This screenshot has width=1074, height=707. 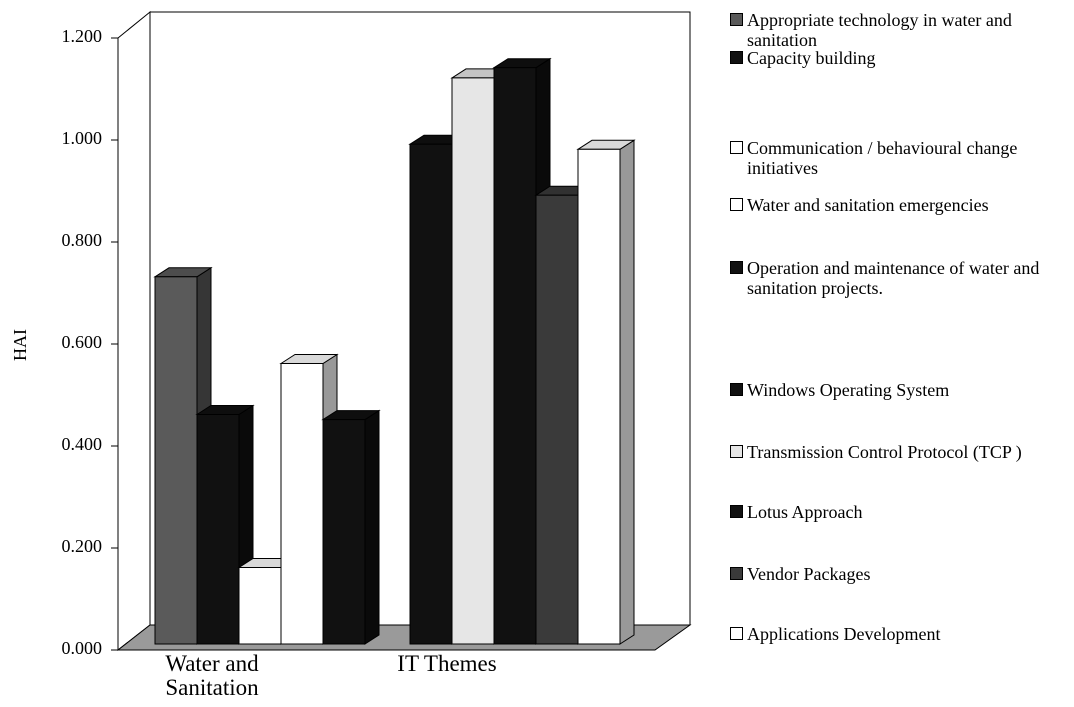 What do you see at coordinates (809, 574) in the screenshot?
I see `legend-label: Vendor Packages` at bounding box center [809, 574].